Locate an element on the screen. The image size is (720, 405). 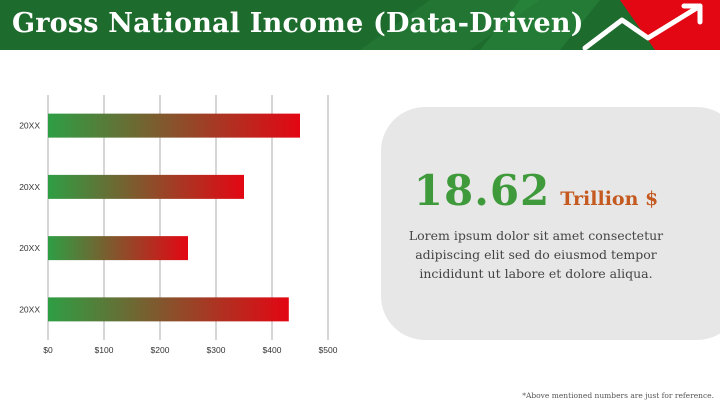
x-tick-label: $0 is located at coordinates (48, 350).